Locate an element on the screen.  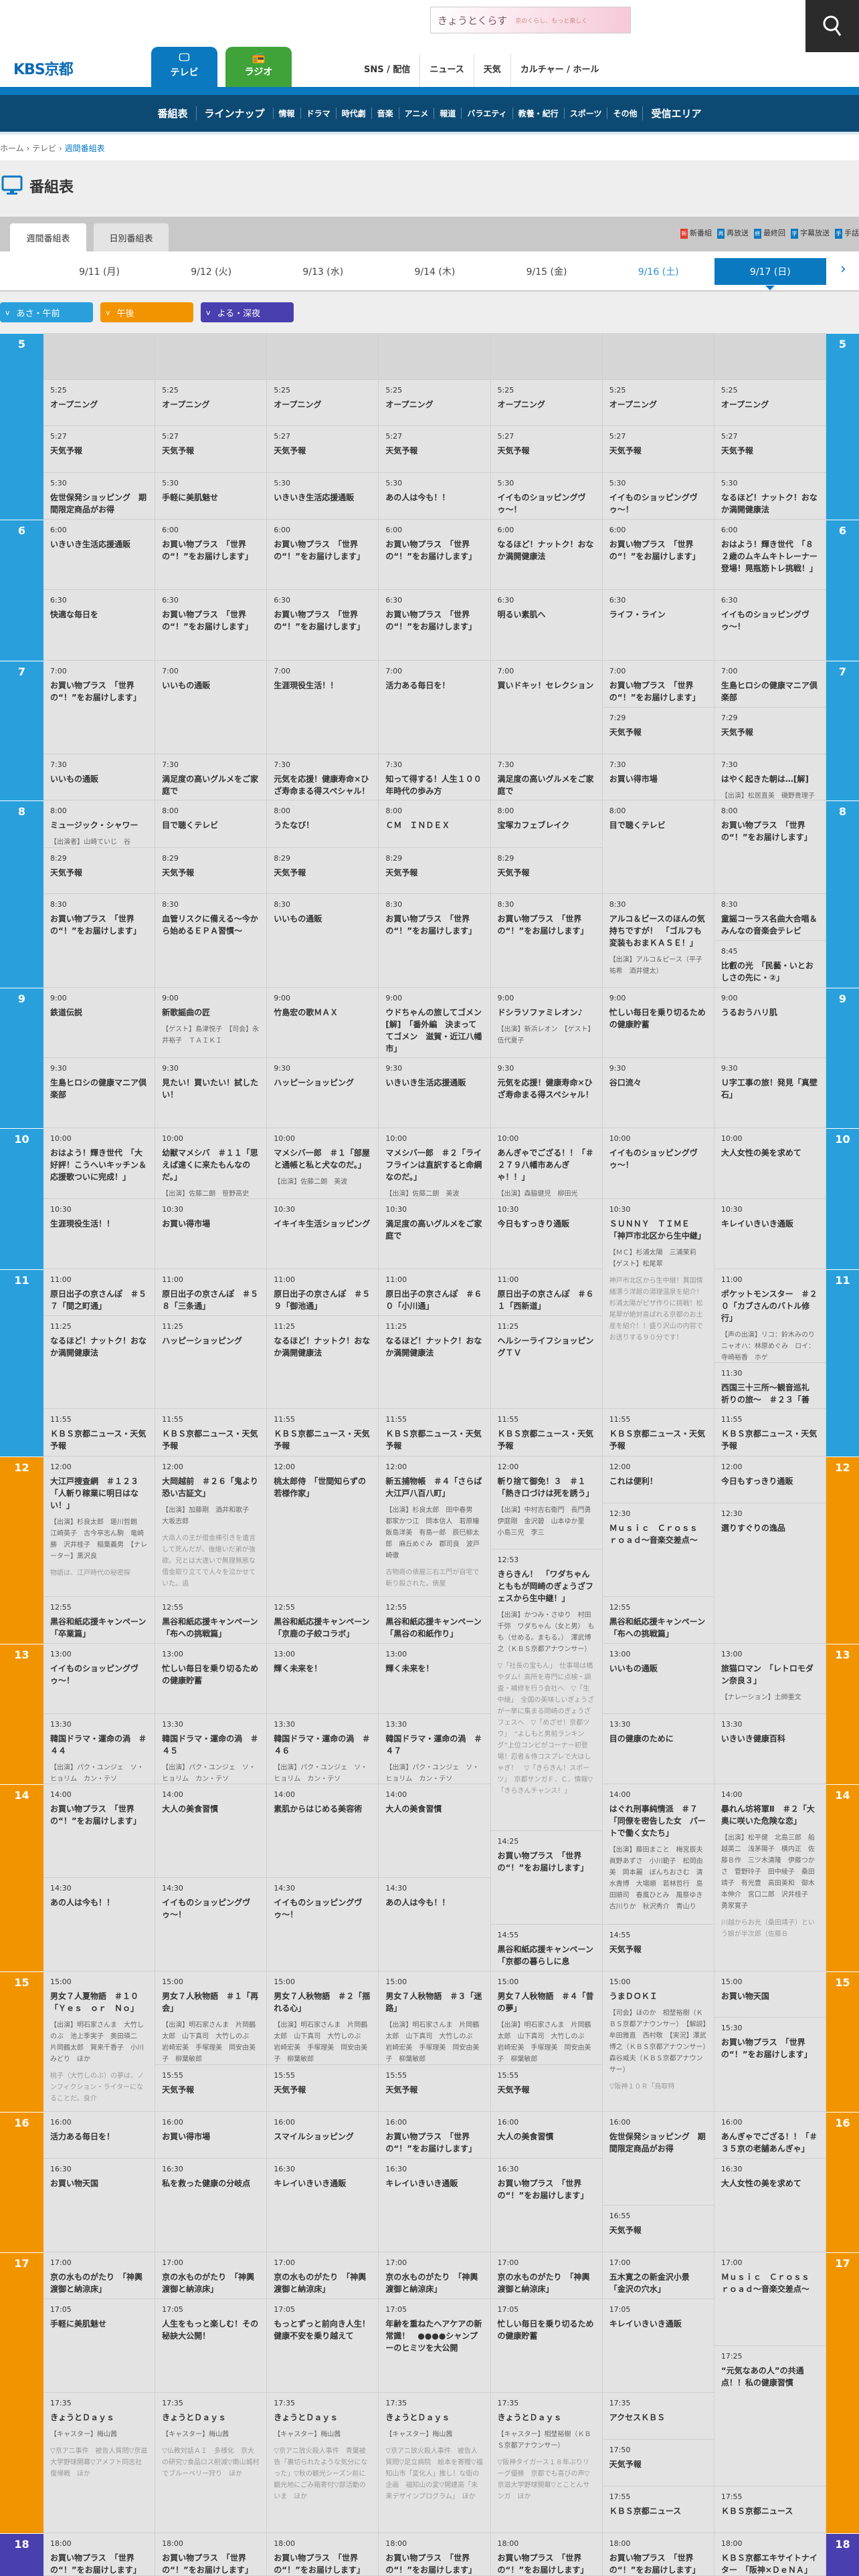
nav-item: その他 is located at coordinates (624, 114).